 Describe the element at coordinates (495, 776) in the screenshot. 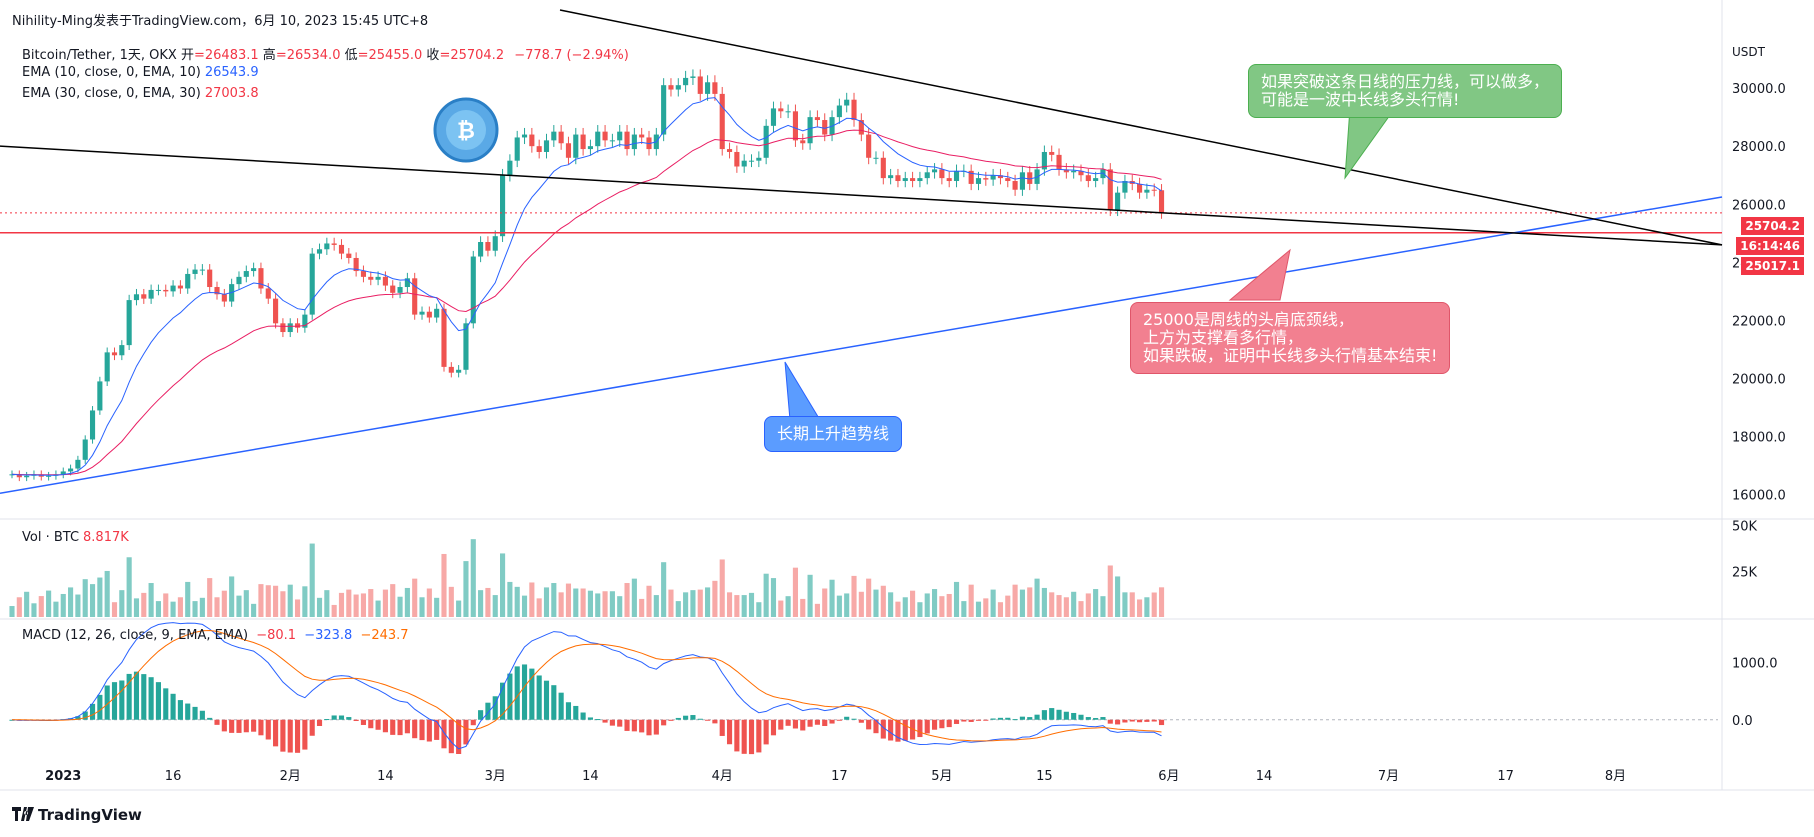

I see `time-tick-4: 3月` at that location.